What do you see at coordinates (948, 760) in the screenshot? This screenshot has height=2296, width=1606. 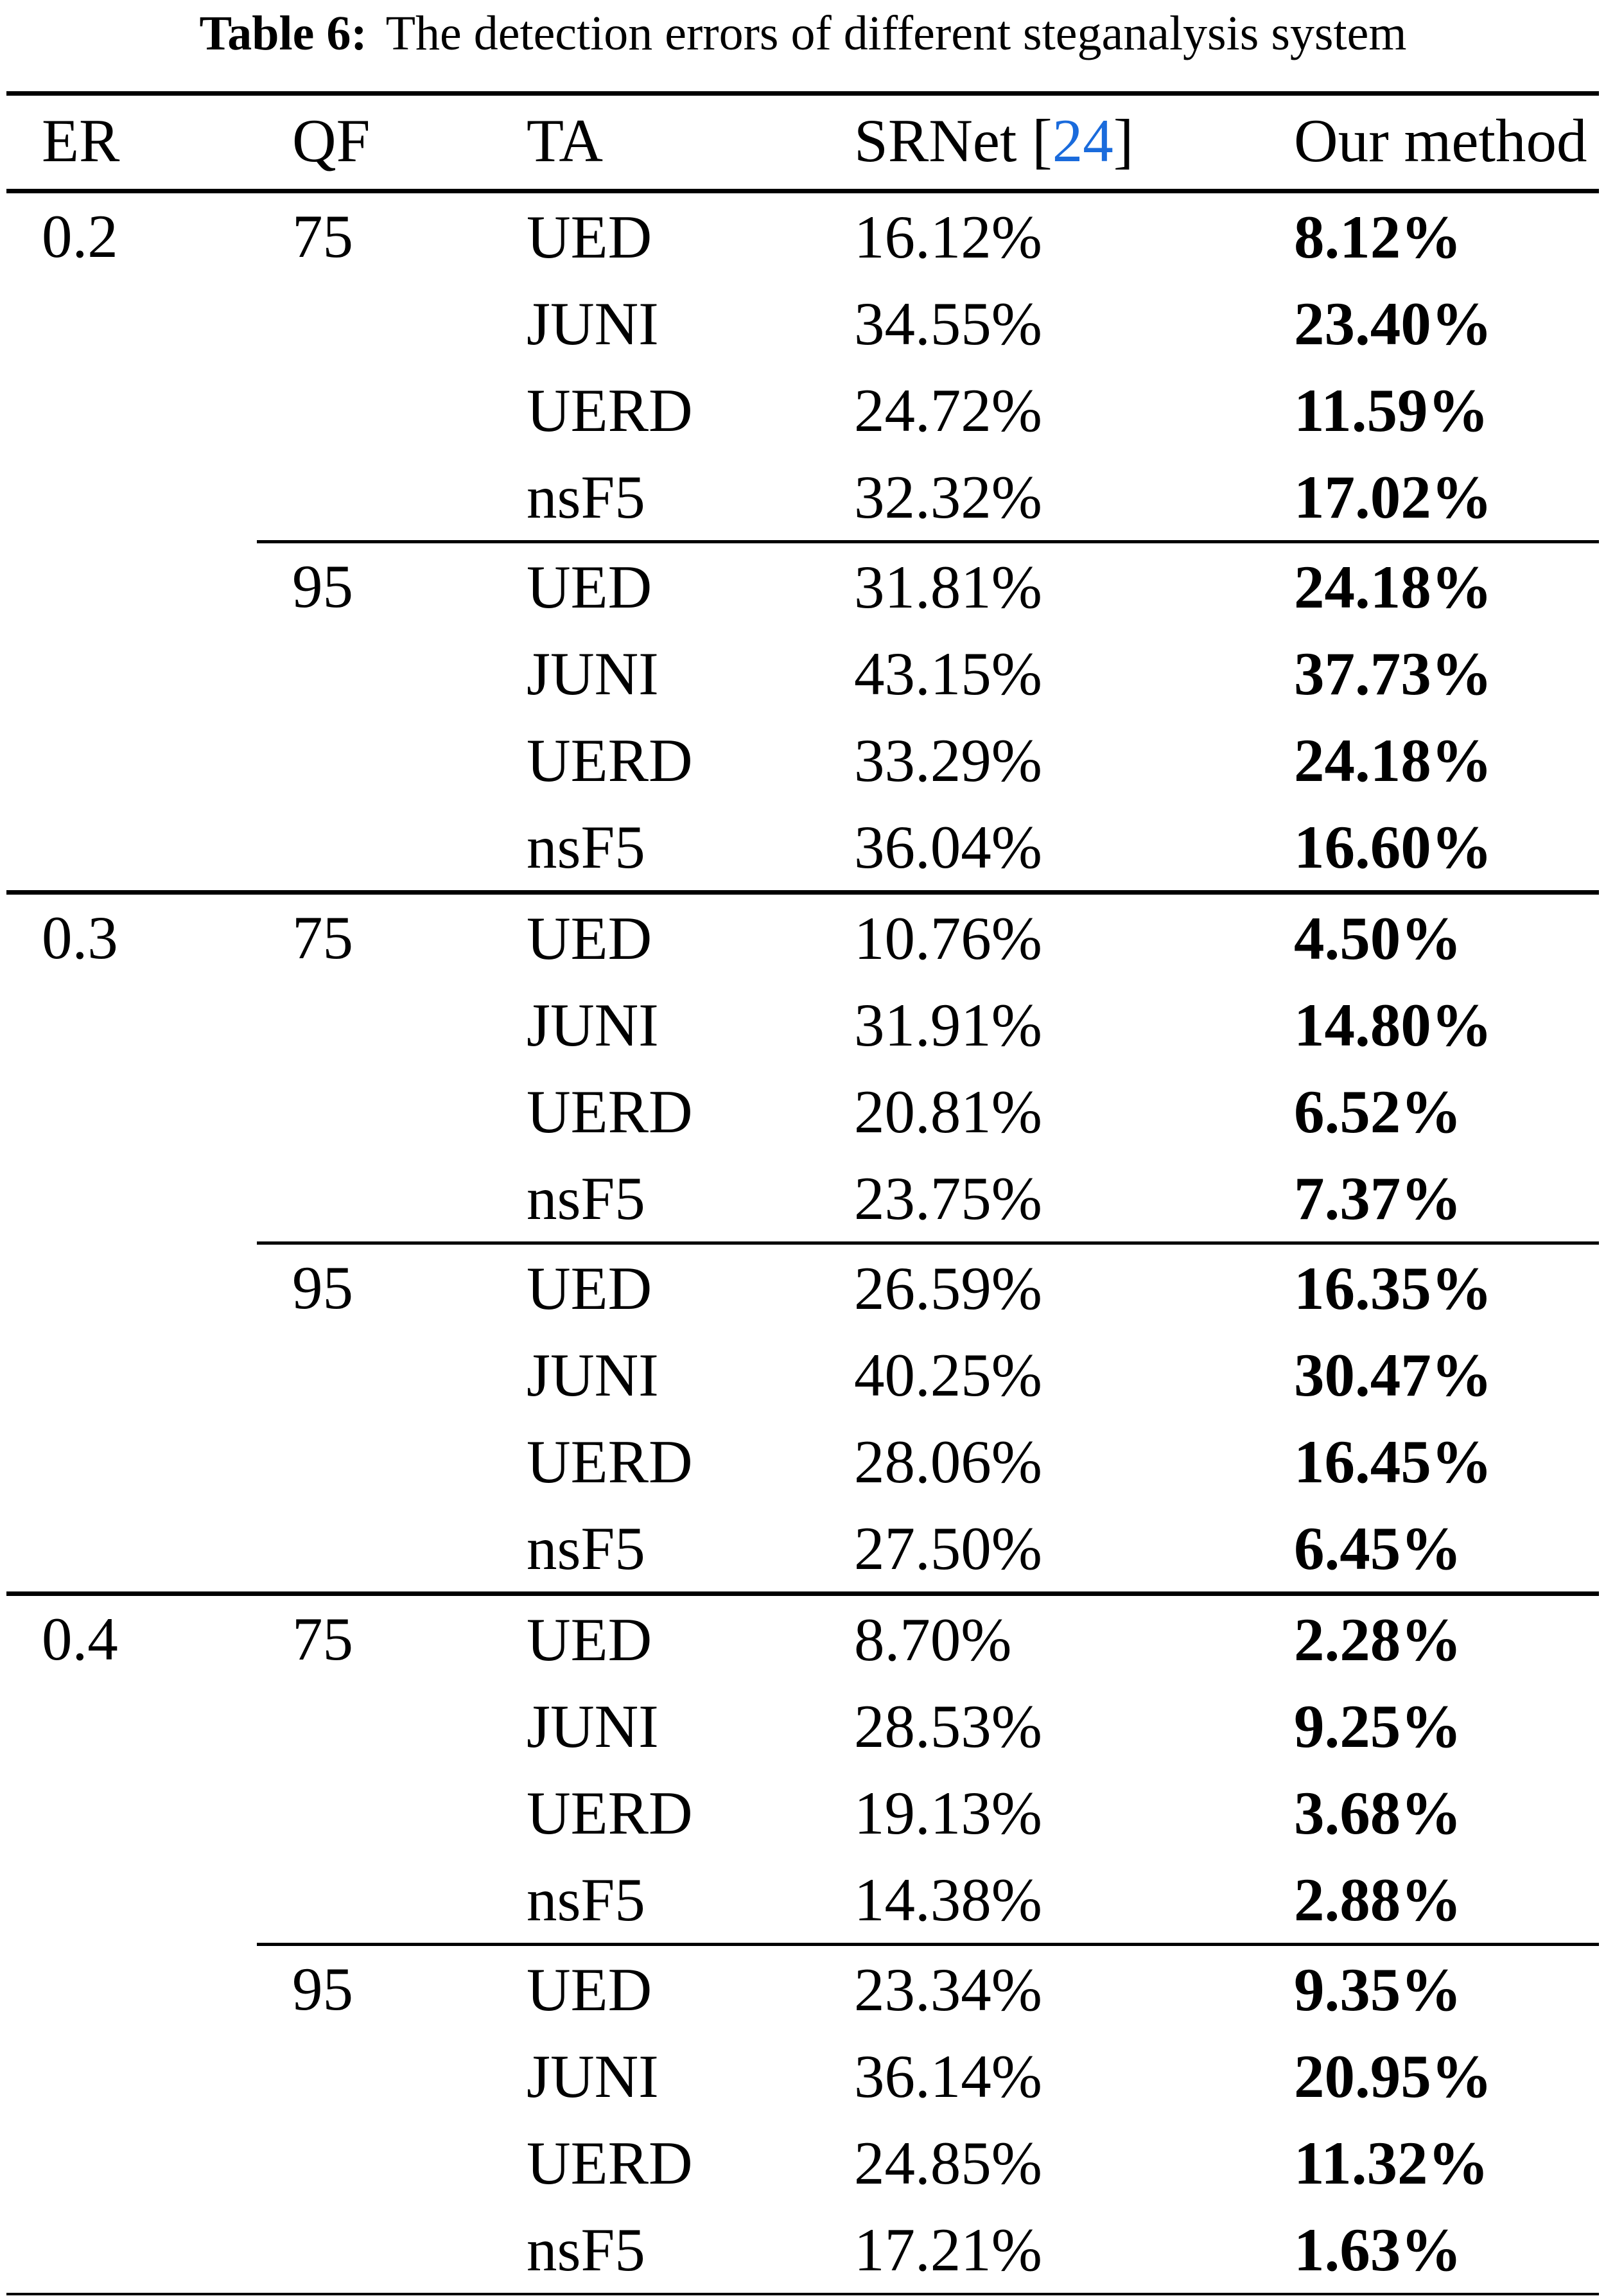 I see `srnet-value-cell: 33.29%` at bounding box center [948, 760].